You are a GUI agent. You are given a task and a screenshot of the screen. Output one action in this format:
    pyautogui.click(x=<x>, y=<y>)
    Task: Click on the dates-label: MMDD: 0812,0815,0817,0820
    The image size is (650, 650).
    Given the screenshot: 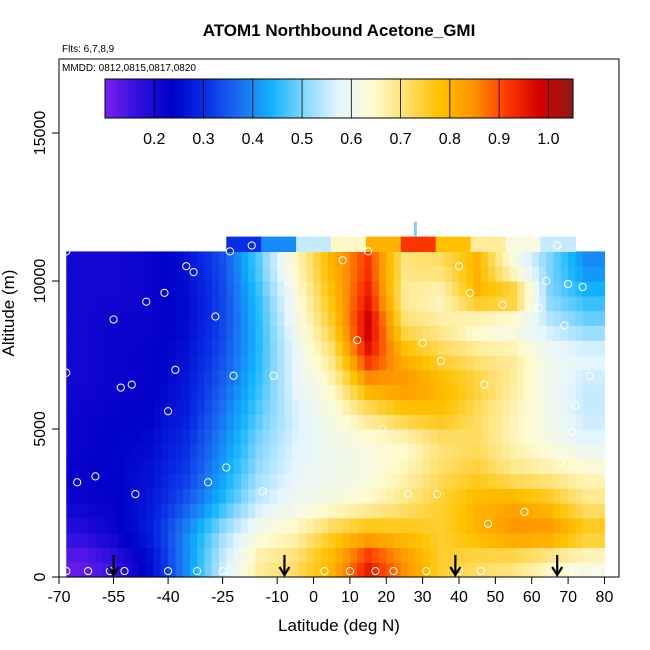 What is the action you would take?
    pyautogui.click(x=129, y=68)
    